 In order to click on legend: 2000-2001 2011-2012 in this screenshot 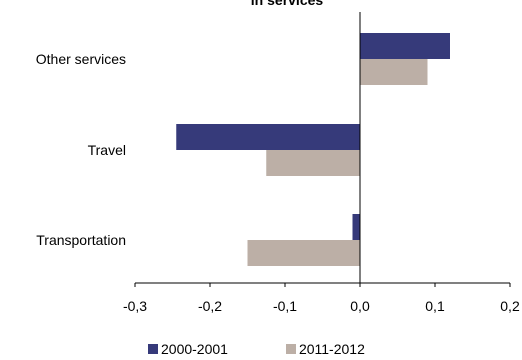, I will do `click(256, 349)`.